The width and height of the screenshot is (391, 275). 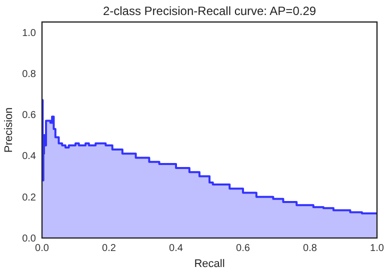 I want to click on x-tick-label: 0.0, so click(x=42, y=248).